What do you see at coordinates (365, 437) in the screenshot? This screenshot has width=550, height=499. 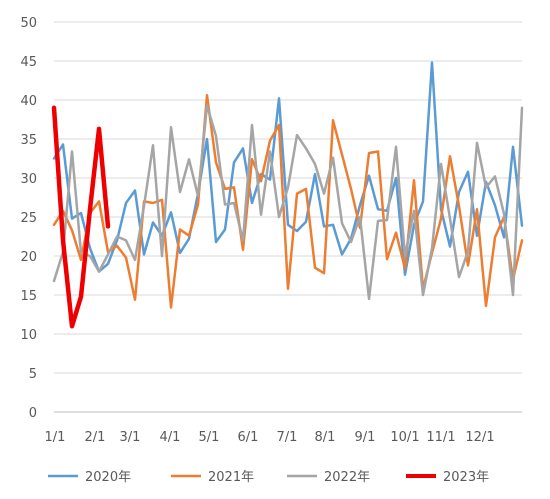 I see `x-tick-label: 9/1` at bounding box center [365, 437].